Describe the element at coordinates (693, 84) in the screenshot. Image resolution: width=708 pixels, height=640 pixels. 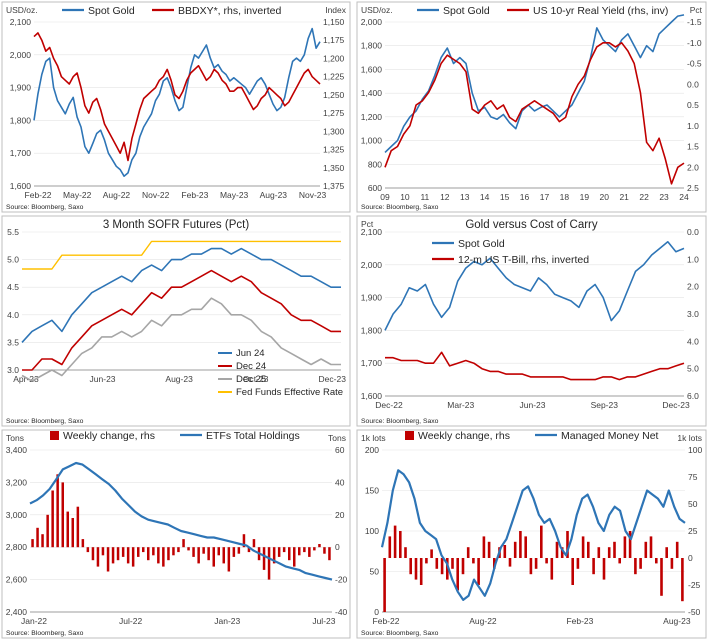
I see `y-tick-label-right: 0.0` at that location.